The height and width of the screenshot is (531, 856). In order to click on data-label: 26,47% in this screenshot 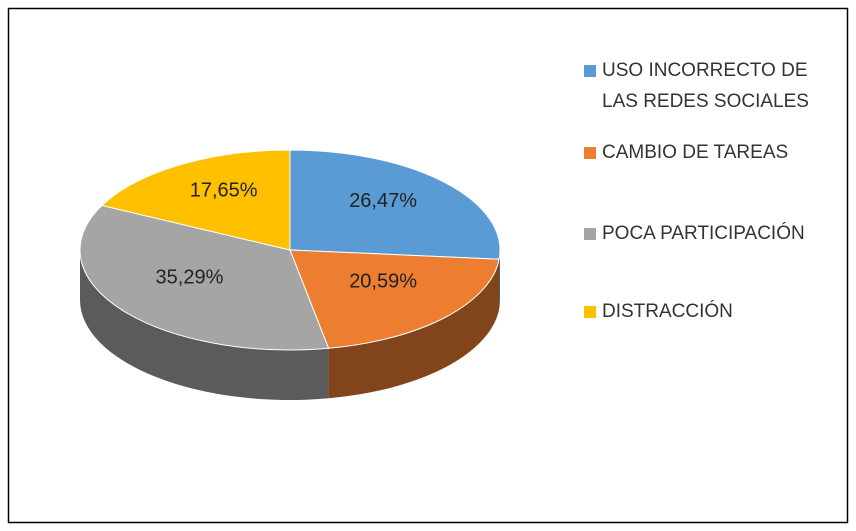, I will do `click(383, 201)`.